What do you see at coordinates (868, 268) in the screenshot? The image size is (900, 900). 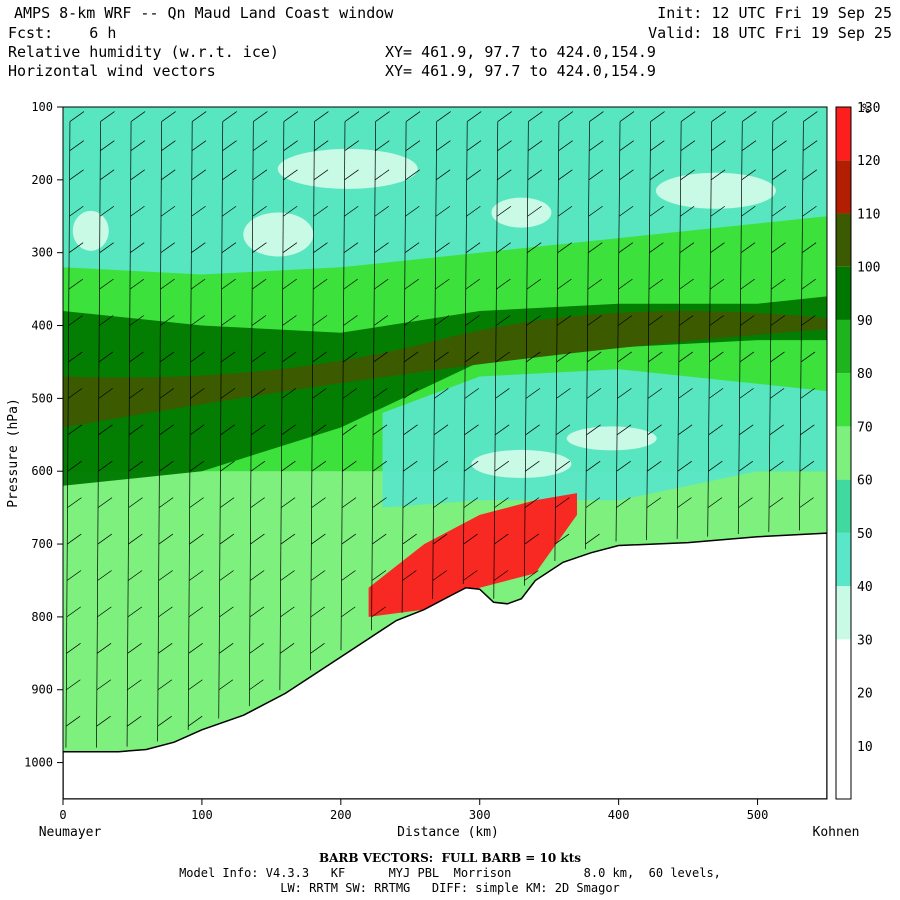 I see `colorbar-label-100: 100` at bounding box center [868, 268].